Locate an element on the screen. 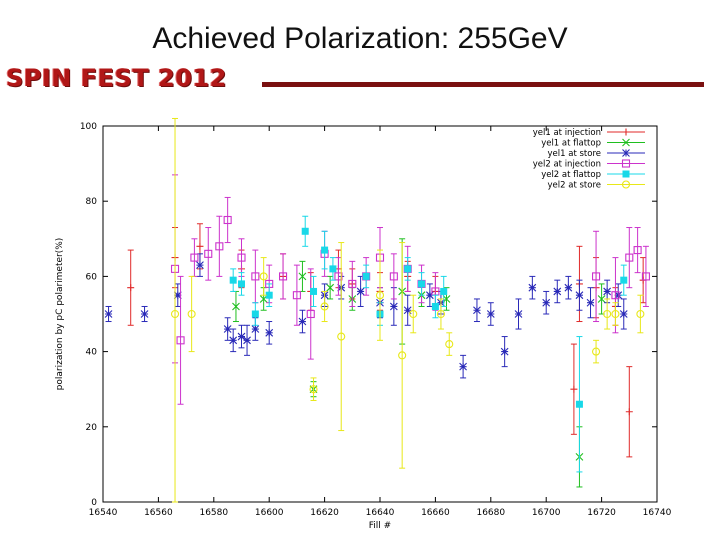  slide-title: Achieved Polarization: 255GeV is located at coordinates (360, 38).